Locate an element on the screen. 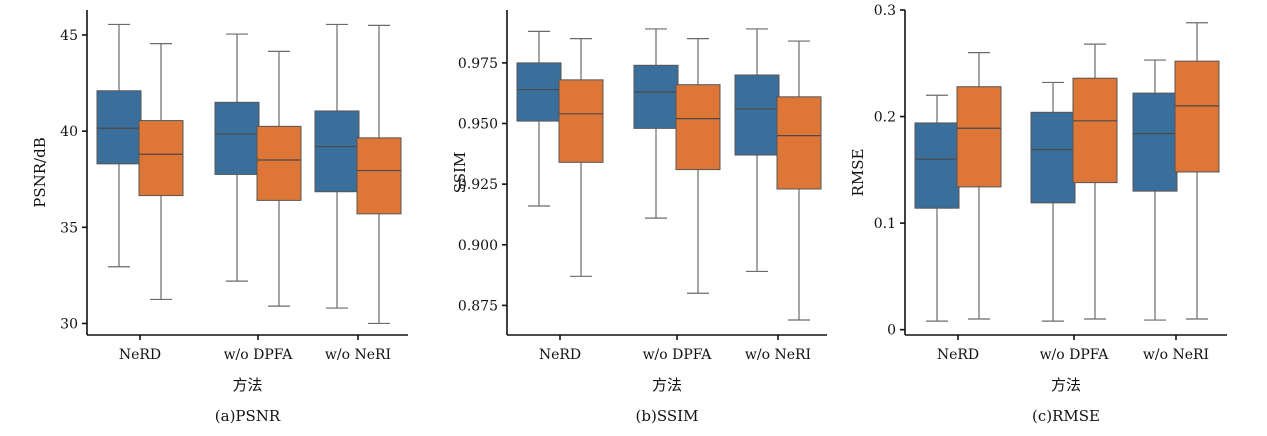 The height and width of the screenshot is (436, 1267). y-axis-title: RMSE is located at coordinates (858, 173).